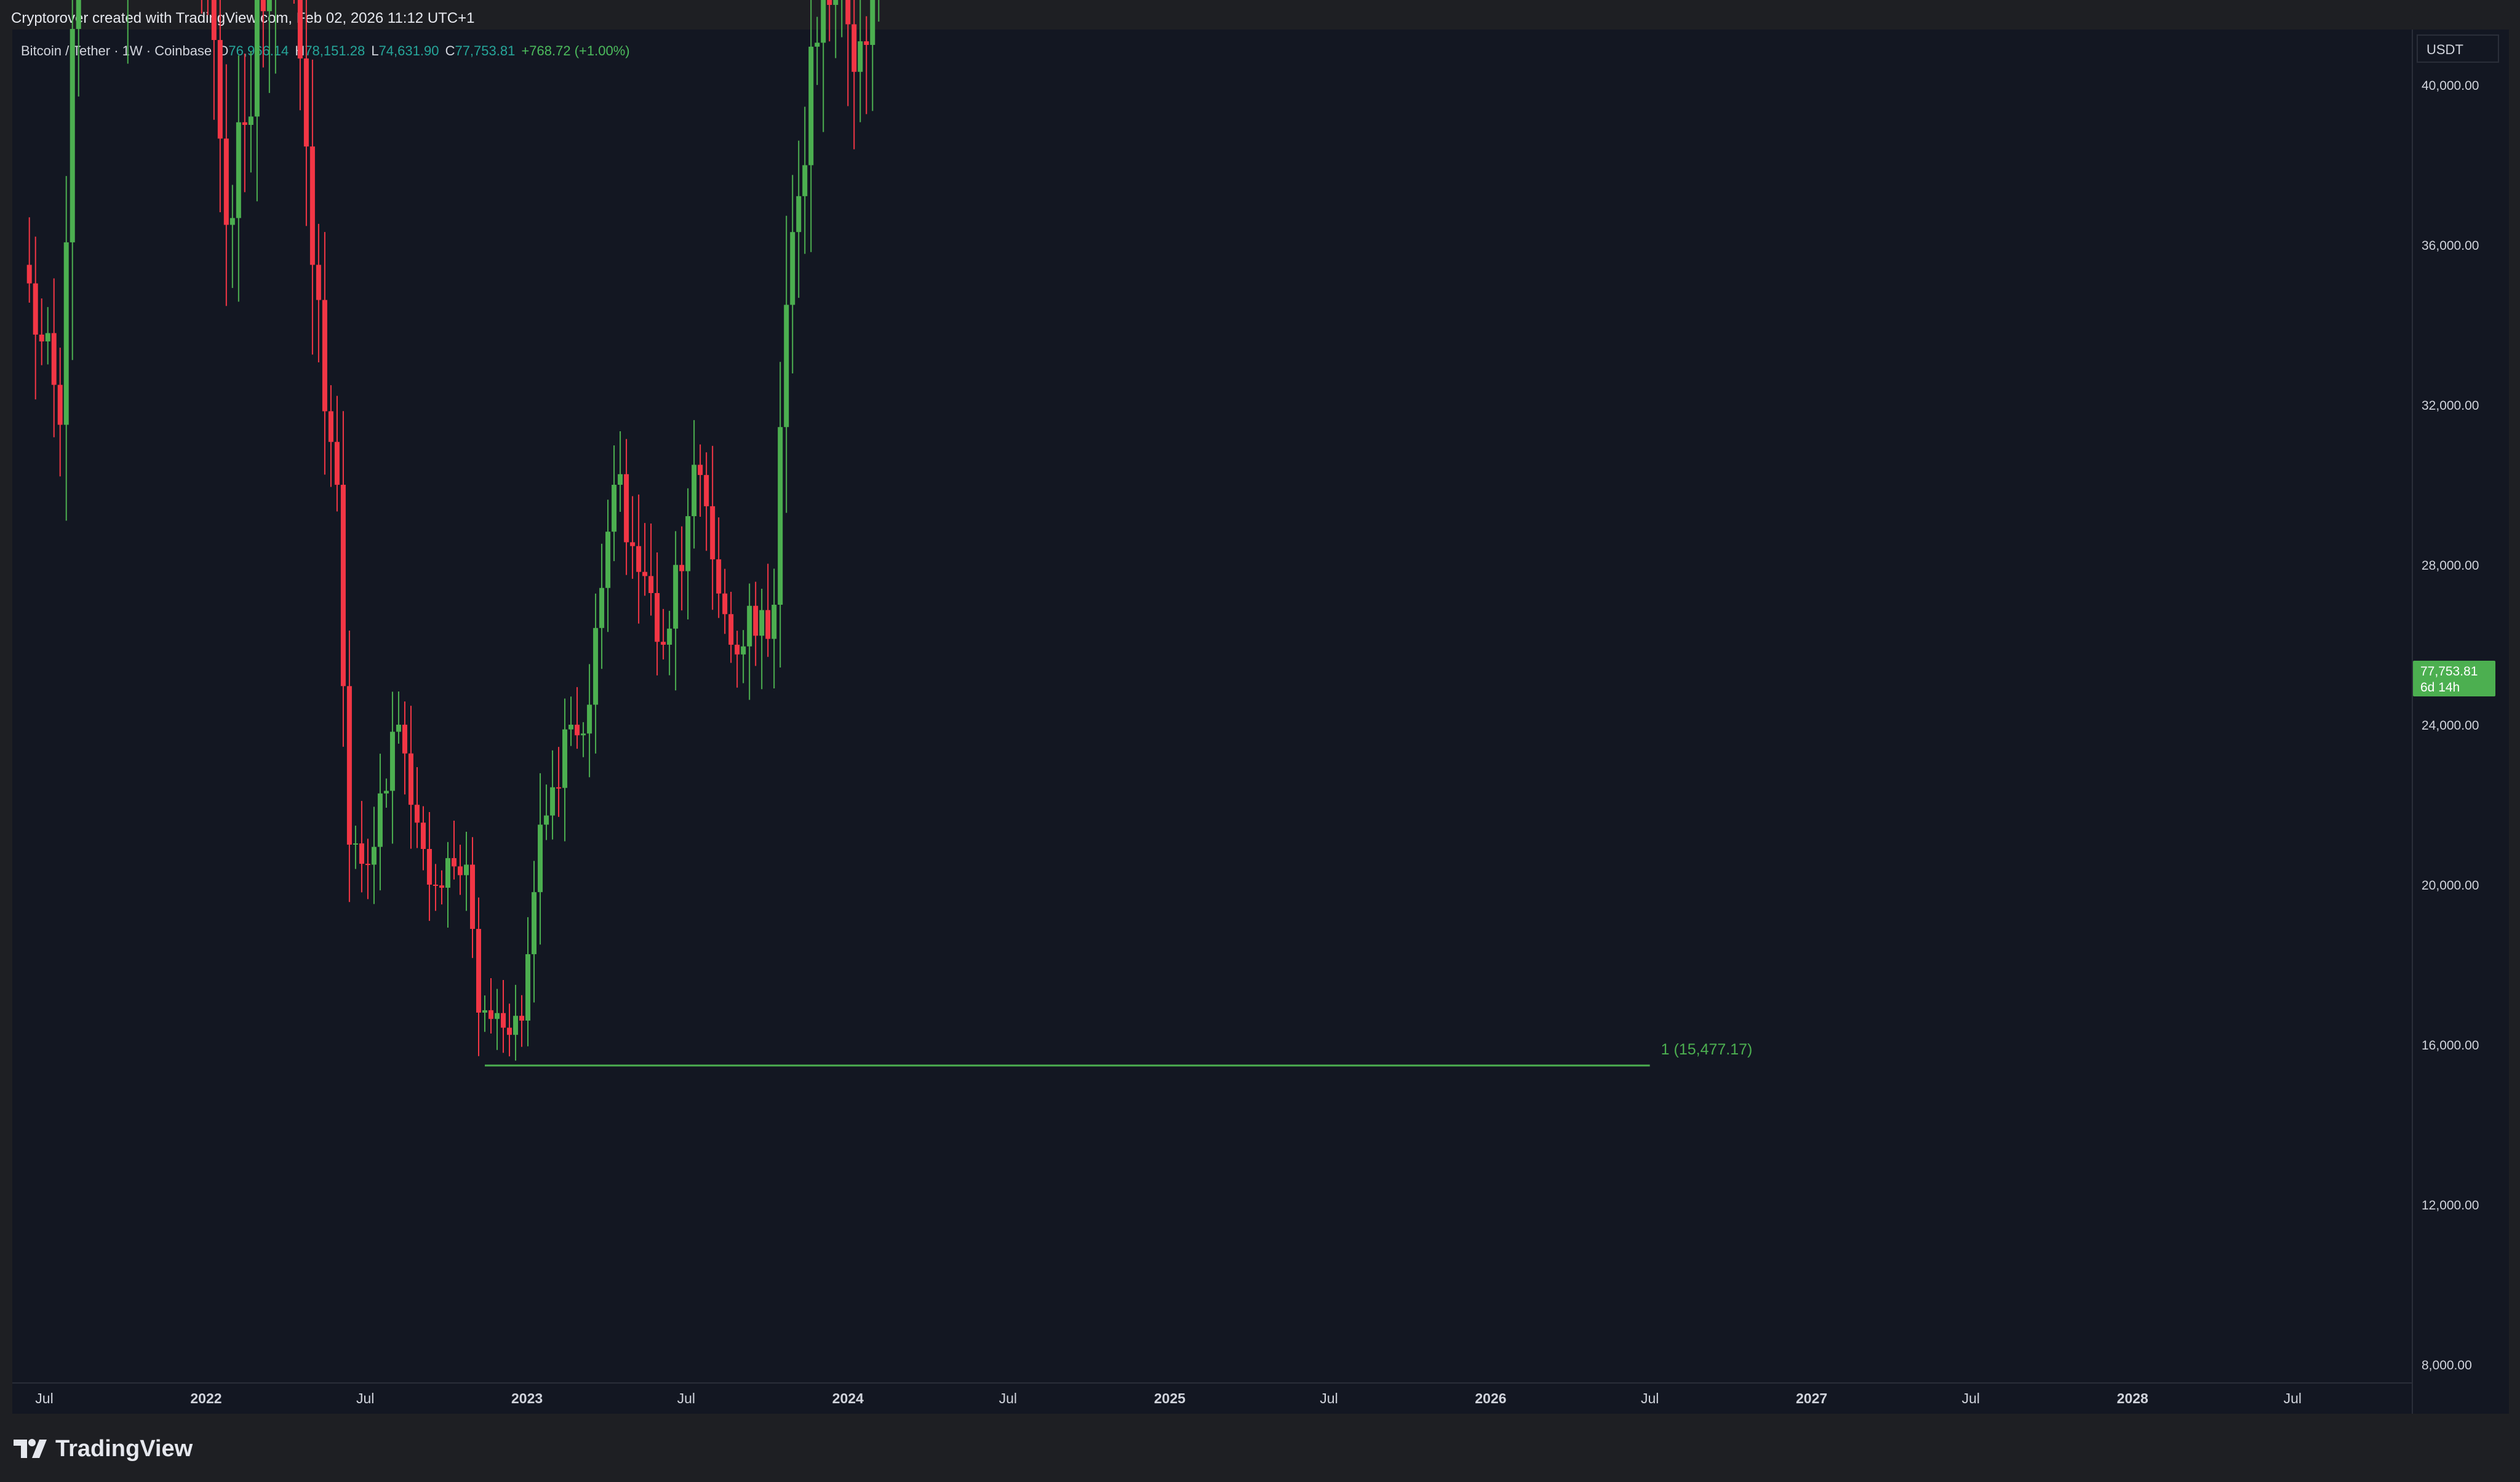  I want to click on price-scale-panel, so click(2460, 722).